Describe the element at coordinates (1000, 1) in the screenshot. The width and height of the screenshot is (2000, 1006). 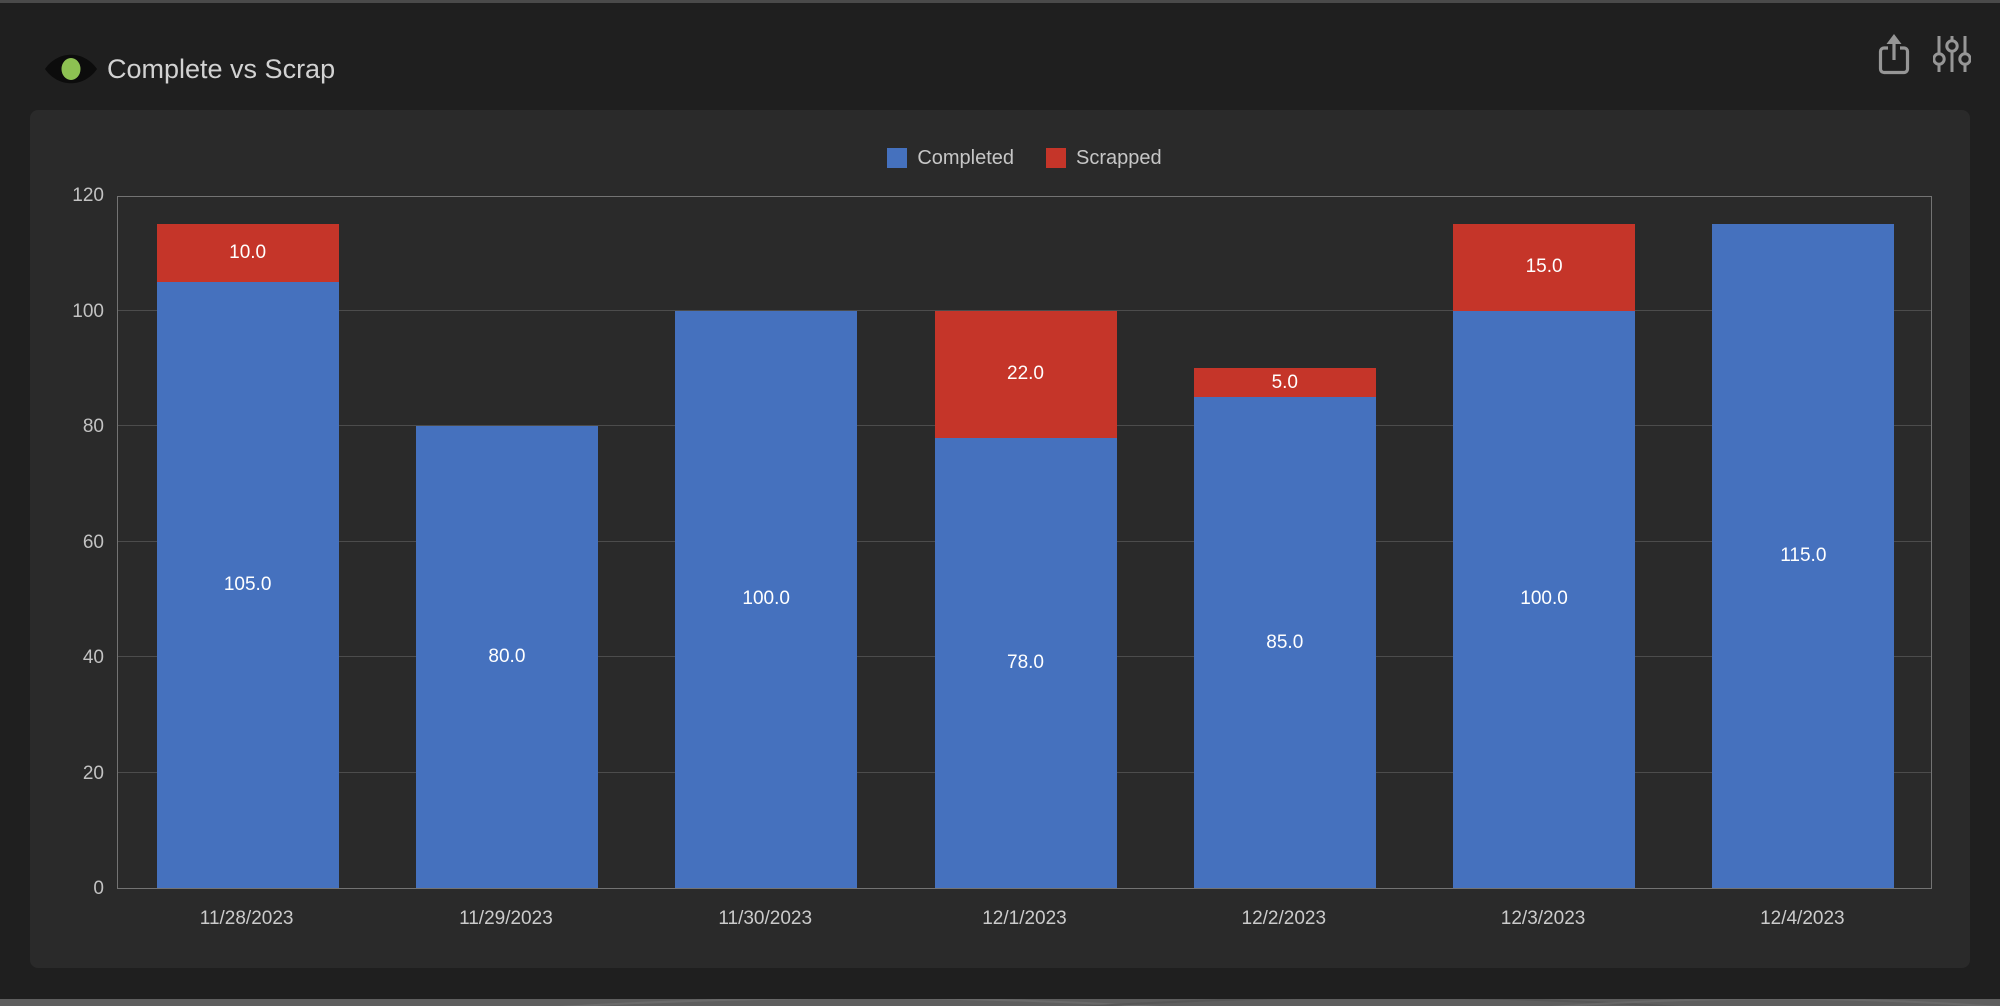
I see `top-edge-strip` at that location.